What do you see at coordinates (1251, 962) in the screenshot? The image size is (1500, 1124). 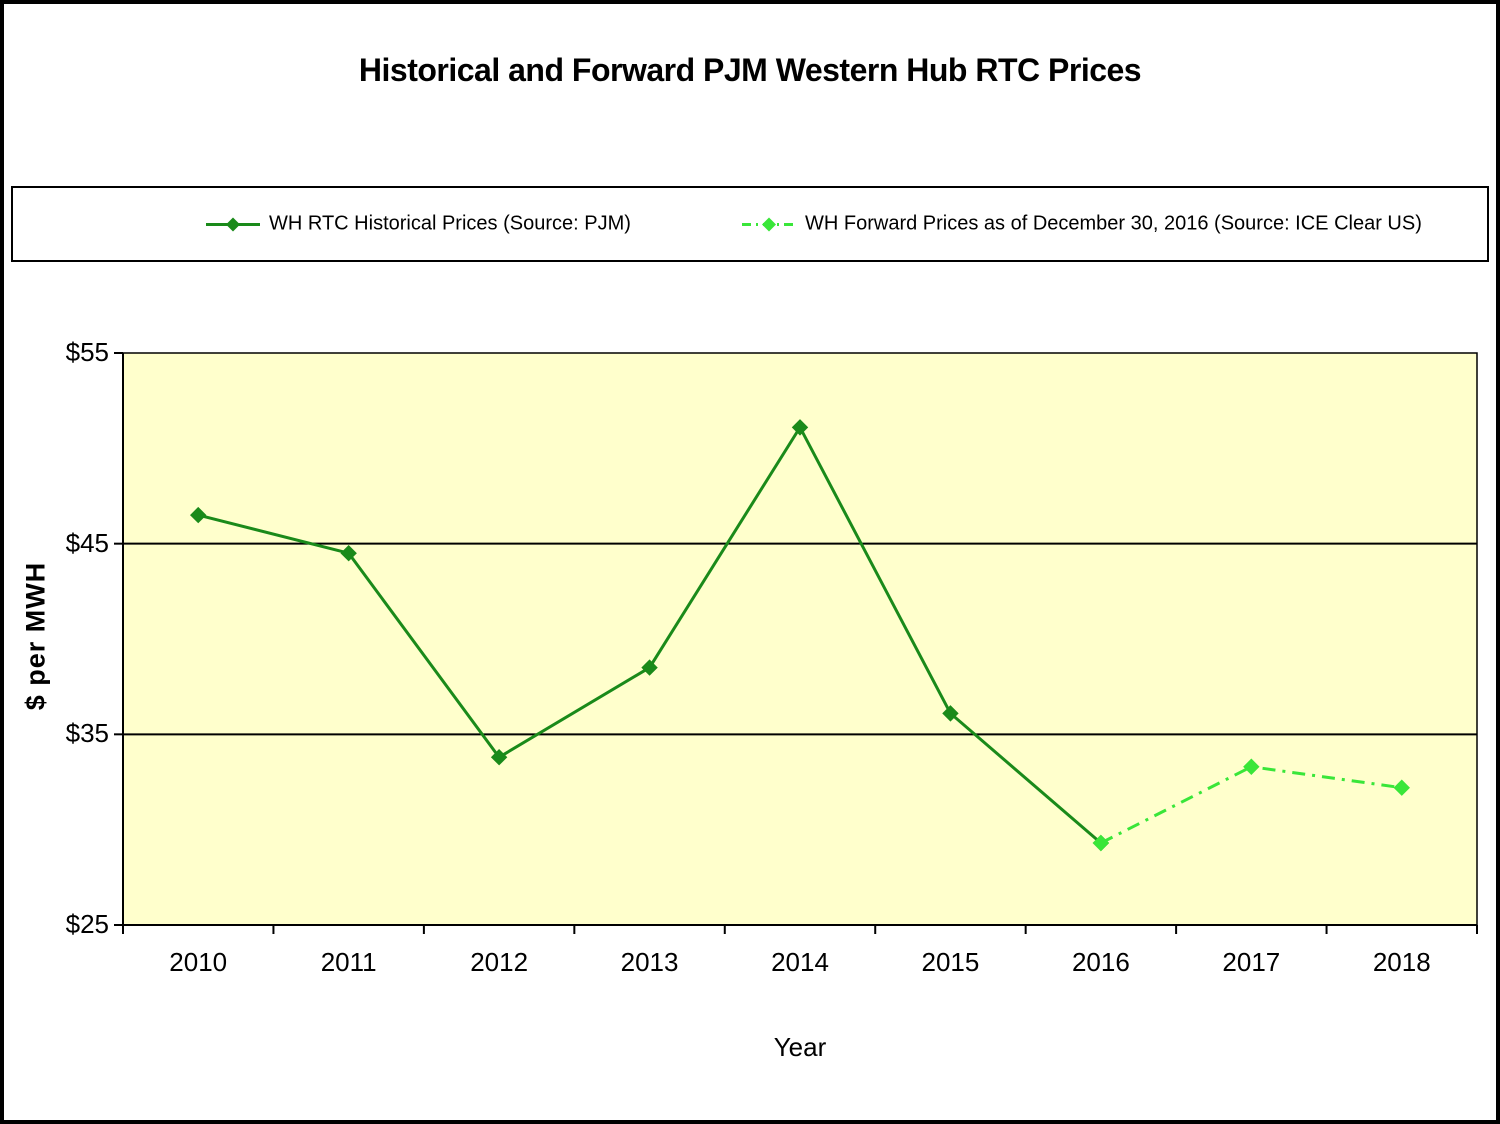 I see `x-tick-label: 2017` at bounding box center [1251, 962].